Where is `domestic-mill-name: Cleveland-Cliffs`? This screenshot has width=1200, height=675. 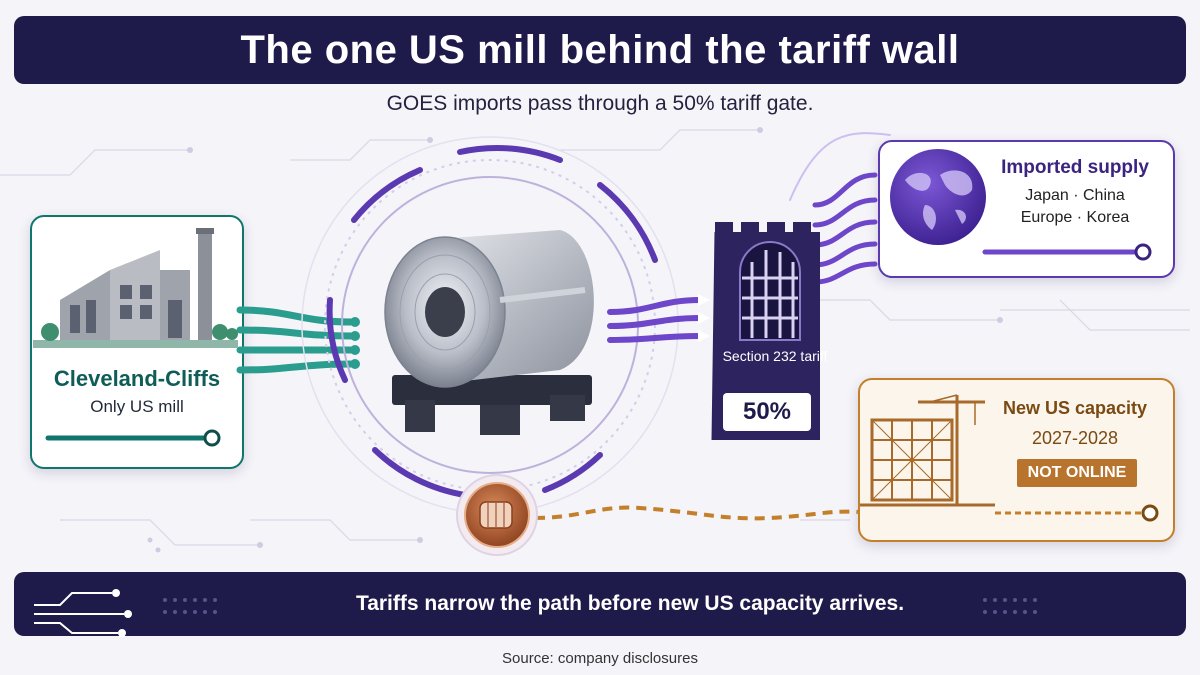 domestic-mill-name: Cleveland-Cliffs is located at coordinates (137, 378).